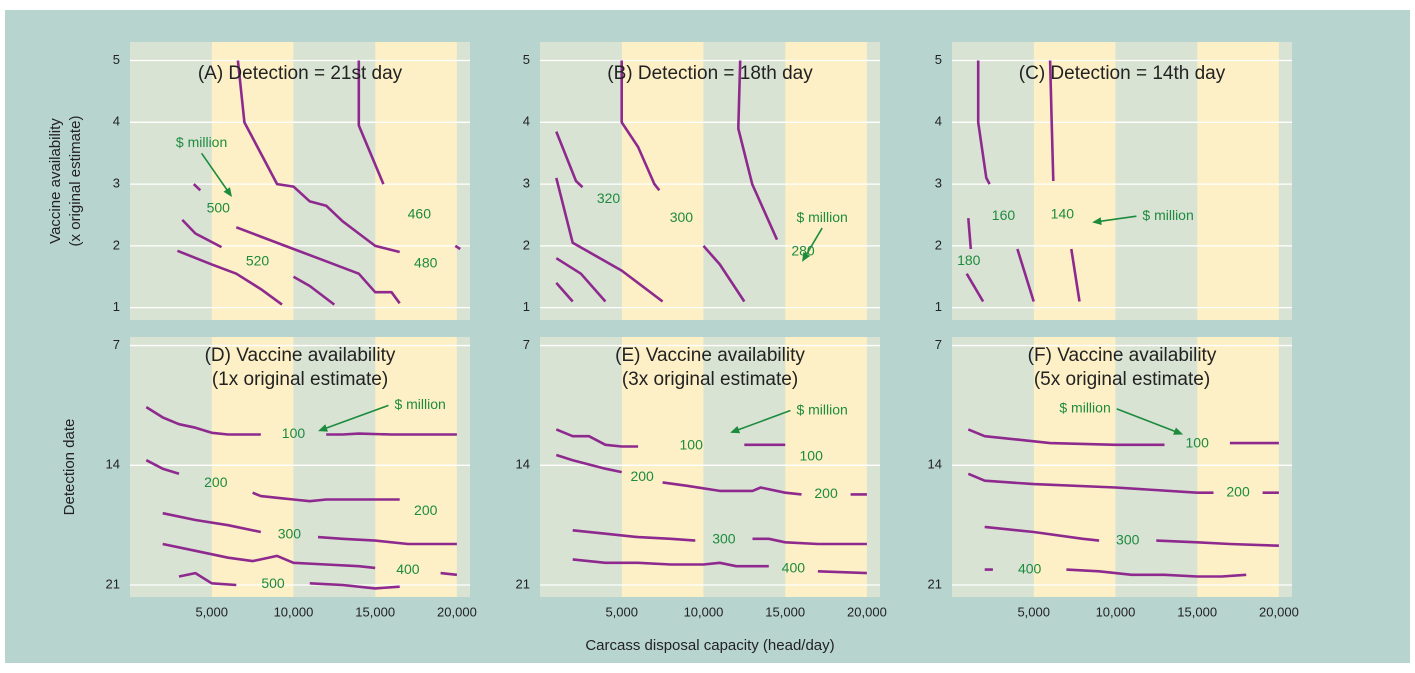  Describe the element at coordinates (938, 344) in the screenshot. I see `y-tick-label: 7` at that location.